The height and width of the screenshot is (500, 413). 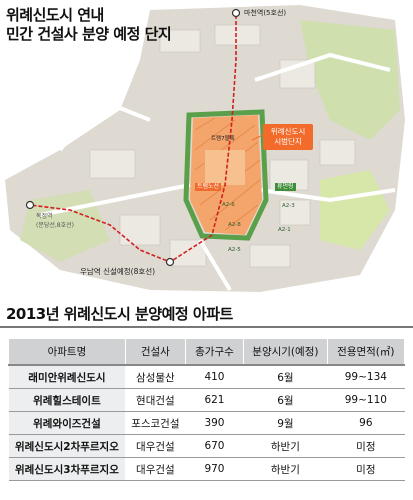 I want to click on block-label-a2-5: A2-5, so click(x=234, y=250).